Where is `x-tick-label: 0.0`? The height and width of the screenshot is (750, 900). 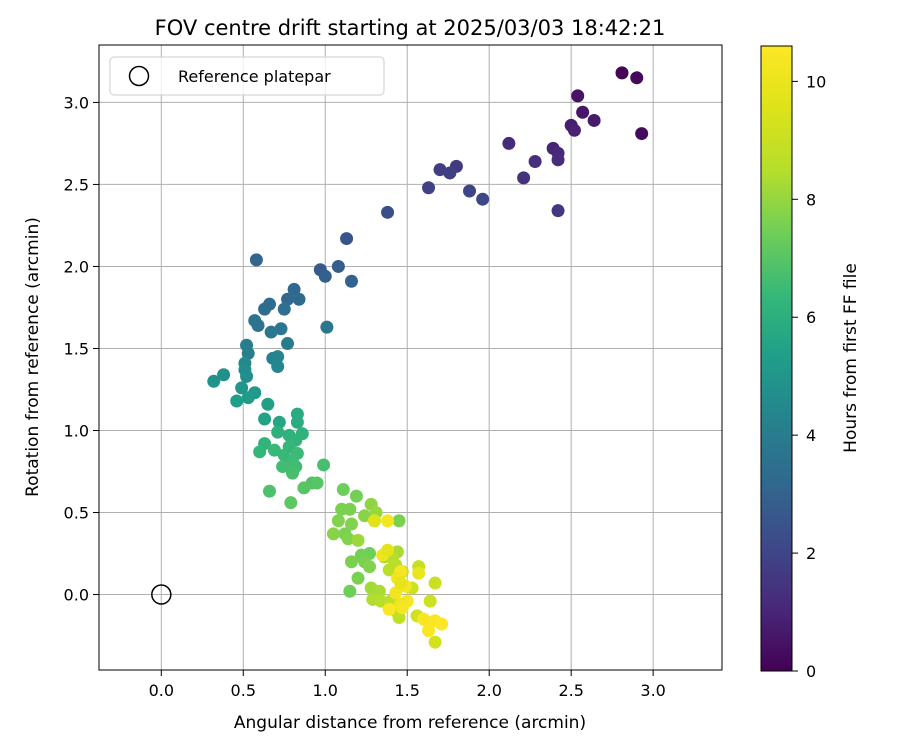
x-tick-label: 0.0 is located at coordinates (161, 690).